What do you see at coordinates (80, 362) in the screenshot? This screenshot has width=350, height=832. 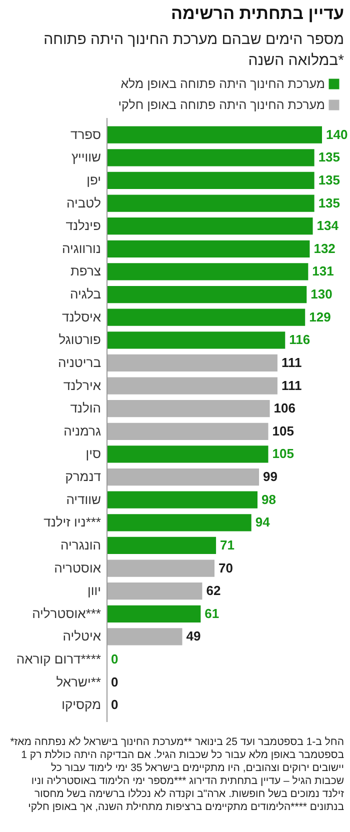 I see `y-tick-label: בריטניה` at bounding box center [80, 362].